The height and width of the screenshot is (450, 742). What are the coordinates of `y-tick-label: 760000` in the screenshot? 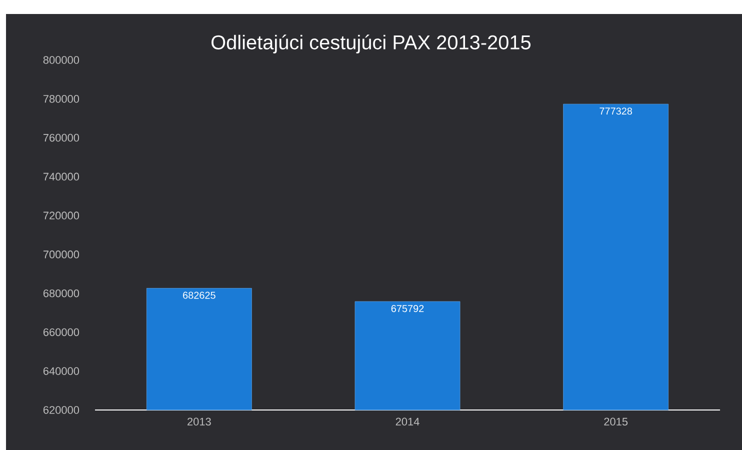 It's located at (61, 138).